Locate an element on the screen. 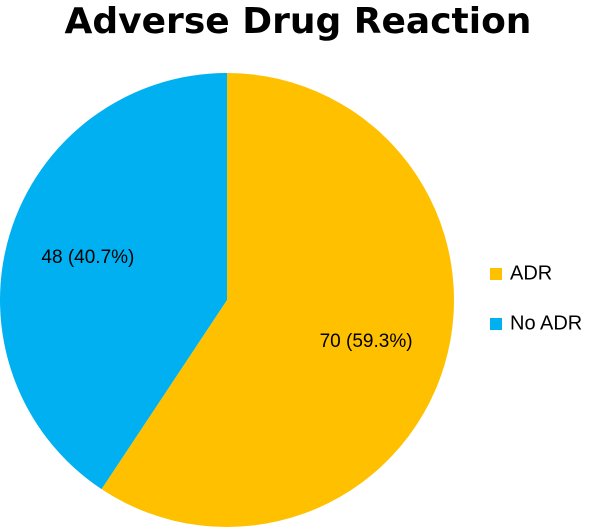 The image size is (596, 527). legend-swatch-no-adr is located at coordinates (496, 324).